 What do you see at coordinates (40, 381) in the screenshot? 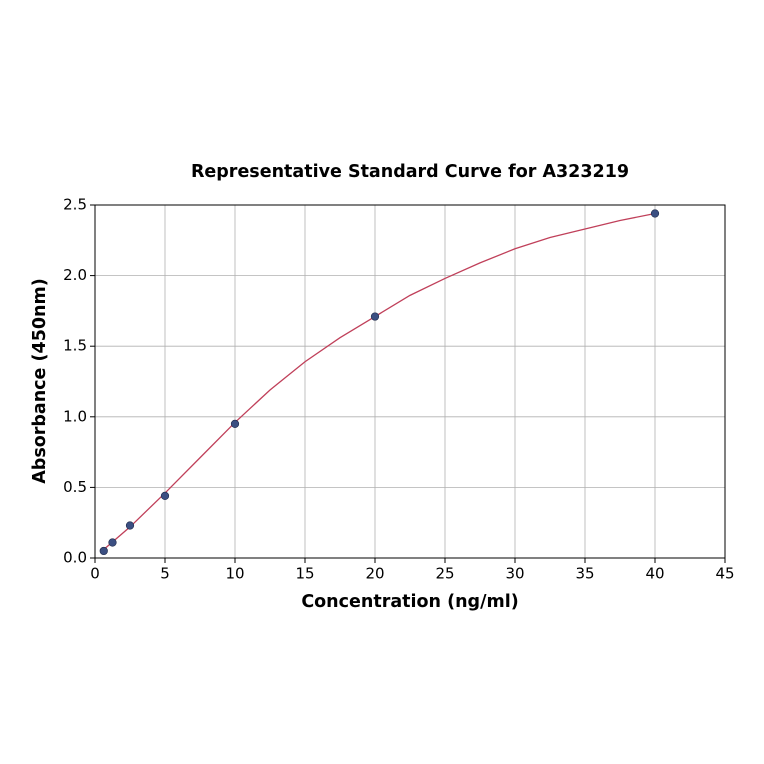
I see `y-axis-label: Absorbance (450nm)` at bounding box center [40, 381].